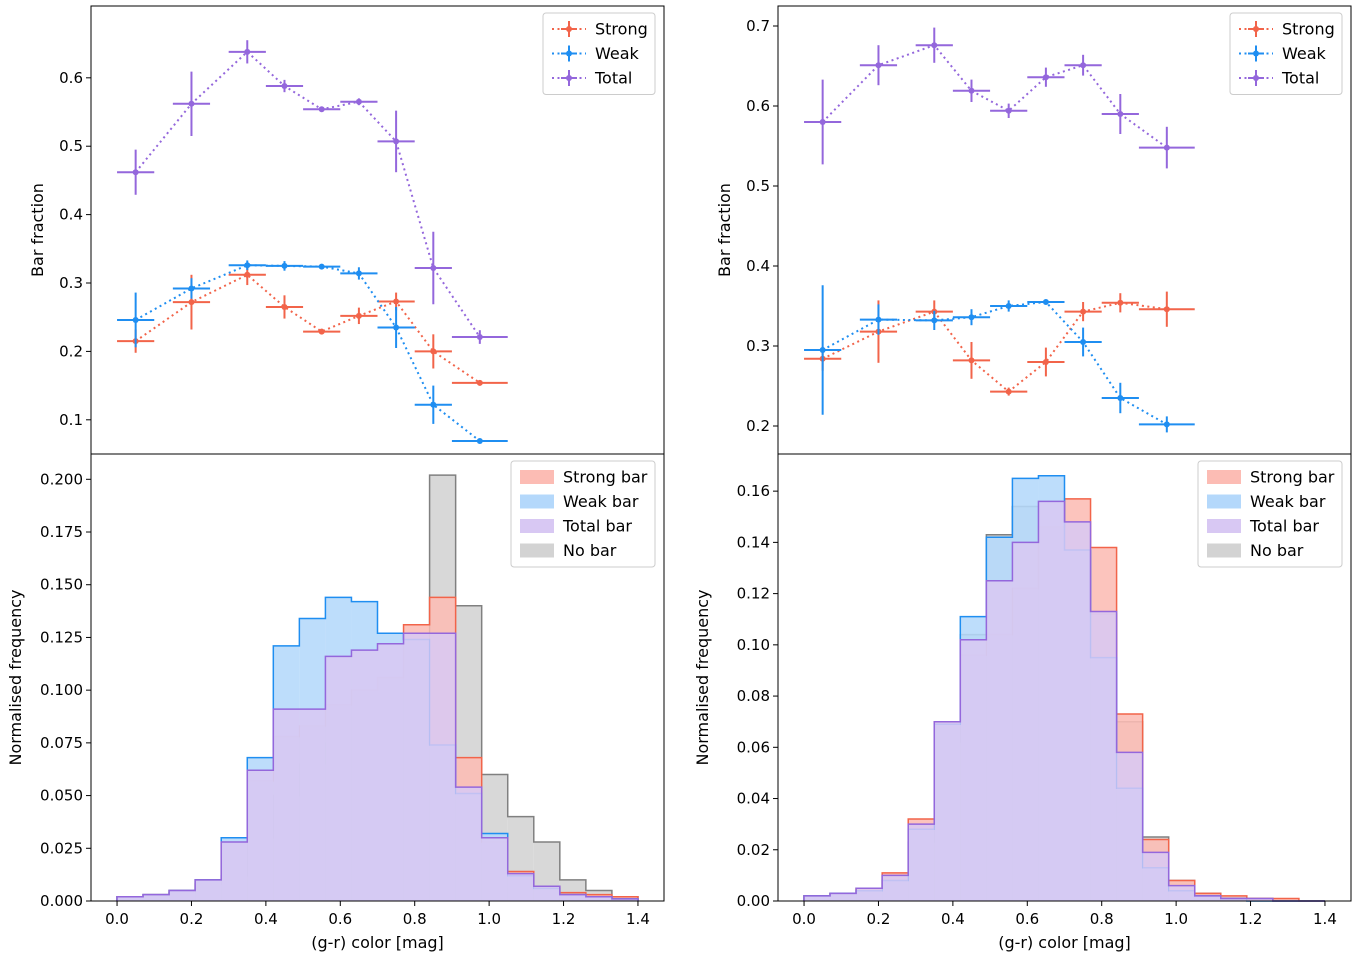 The width and height of the screenshot is (1359, 954). I want to click on x-tick-label: 0.2, so click(192, 919).